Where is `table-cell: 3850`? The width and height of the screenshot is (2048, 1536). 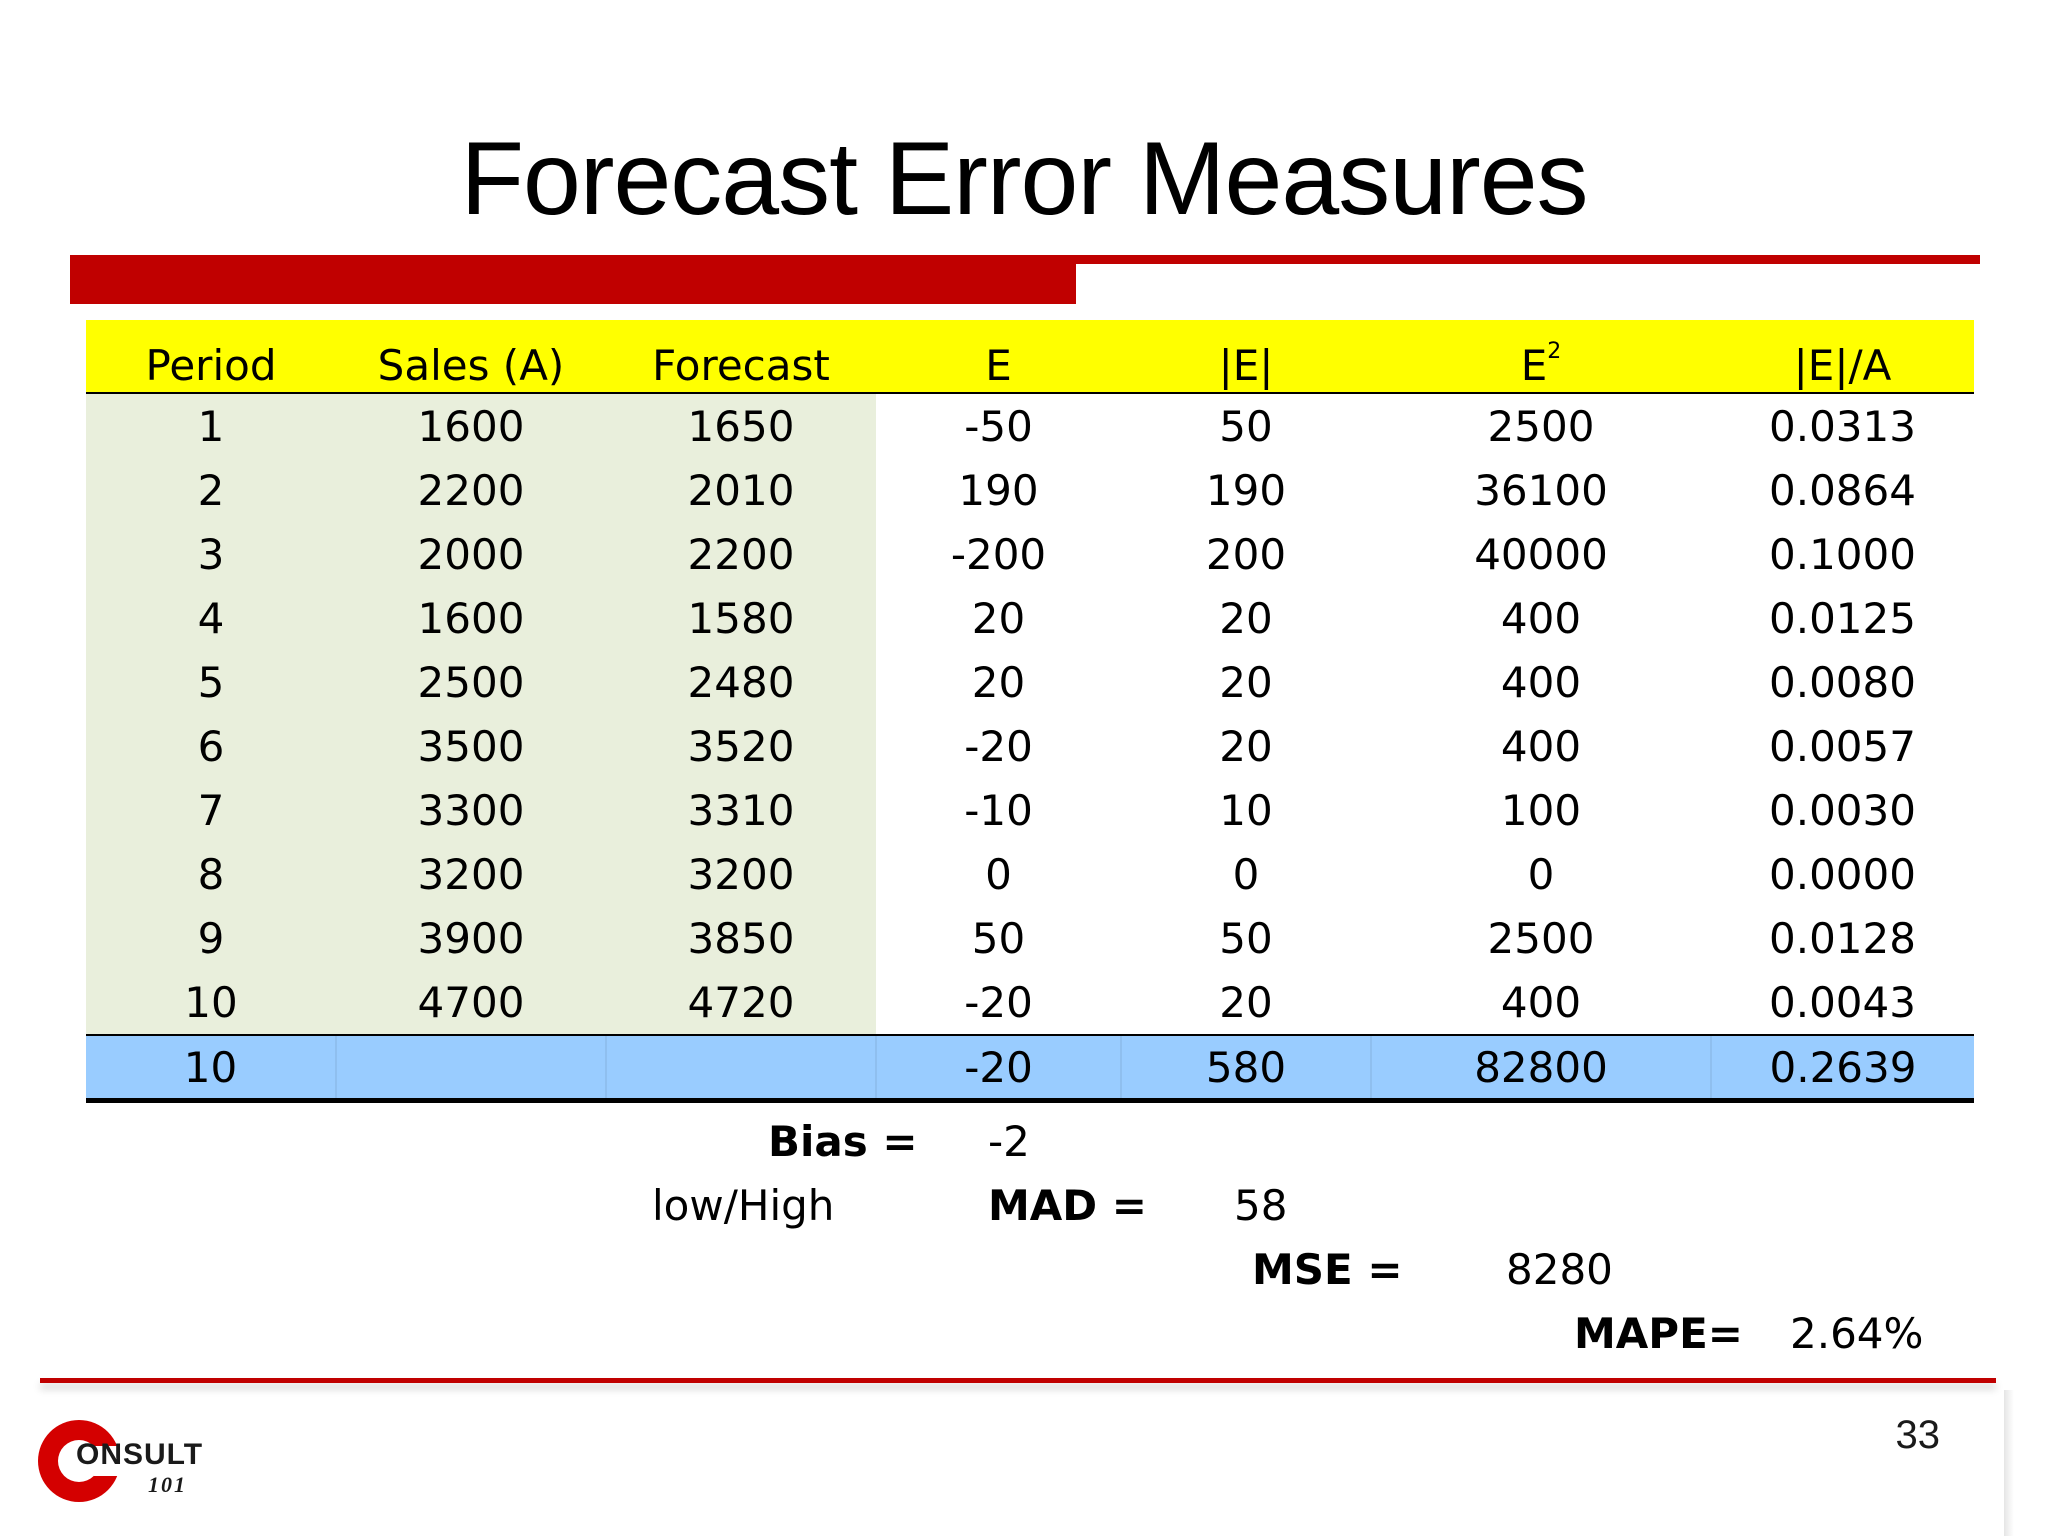 table-cell: 3850 is located at coordinates (741, 938).